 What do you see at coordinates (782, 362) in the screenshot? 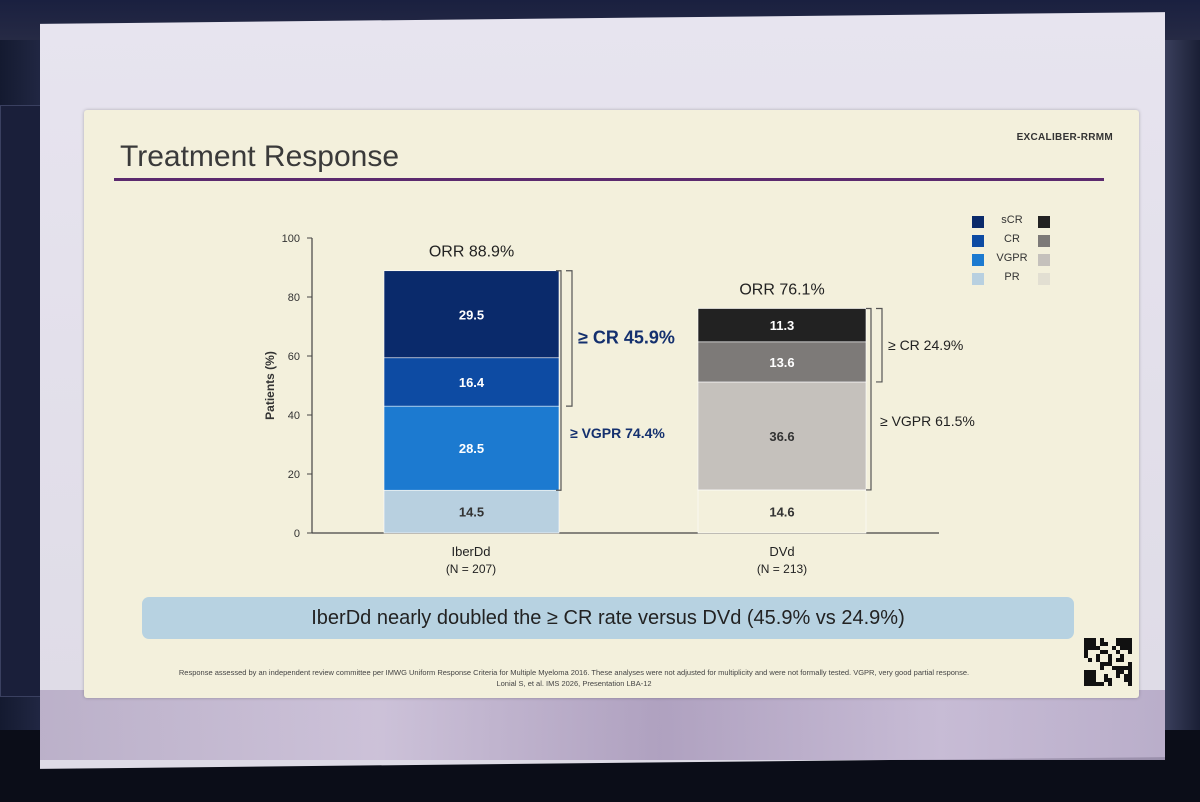
I see `bar-segment-DVd-CR` at bounding box center [782, 362].